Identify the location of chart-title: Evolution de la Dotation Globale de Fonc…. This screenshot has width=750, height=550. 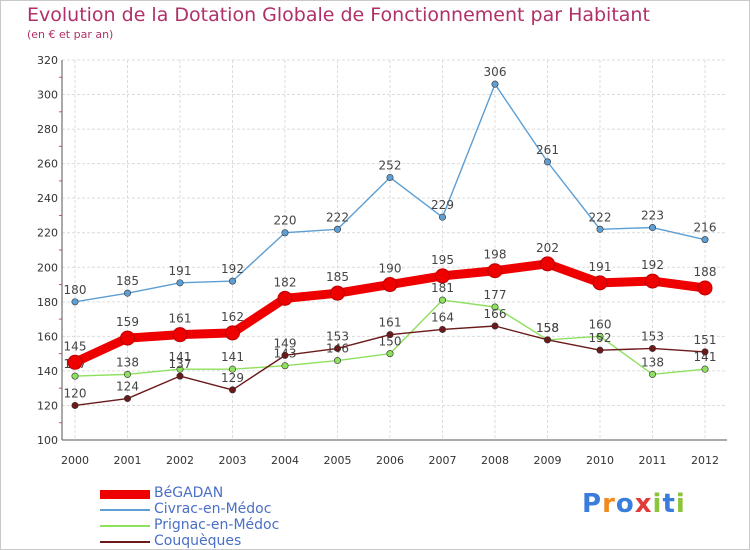
(338, 15).